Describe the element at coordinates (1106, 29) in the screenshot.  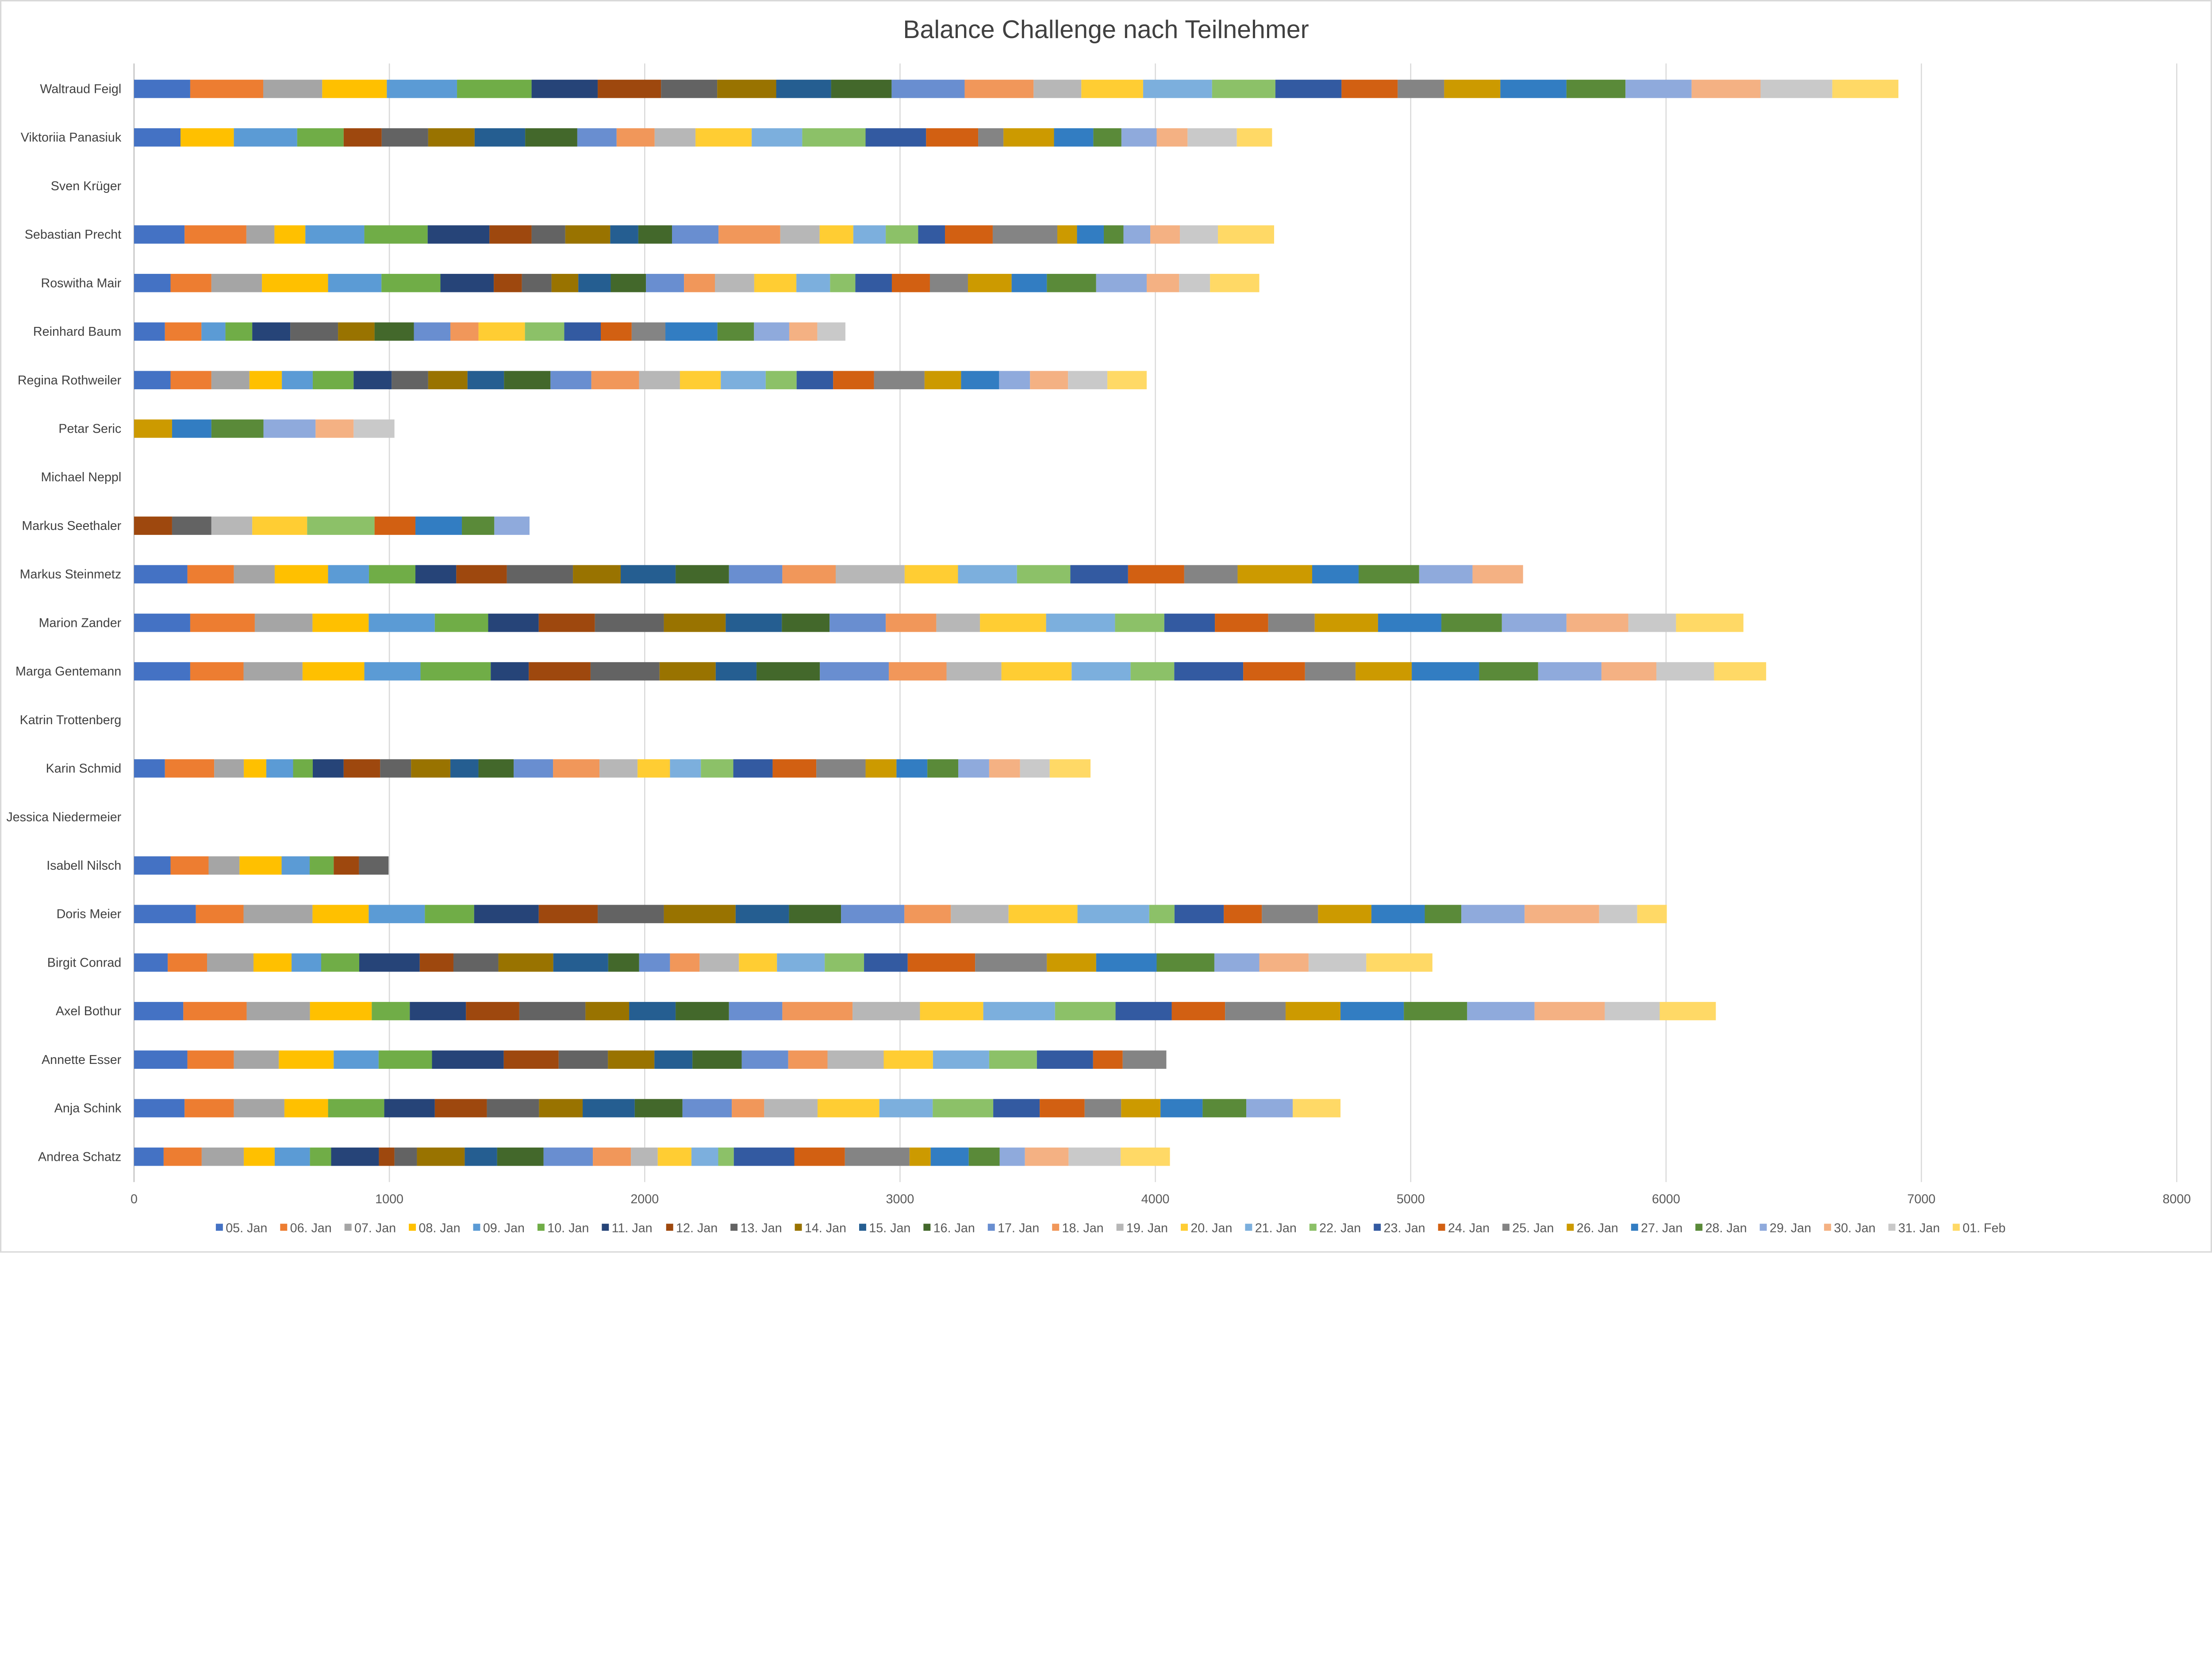
I see `chart-title: Balance Challenge nach Teilnehmer` at that location.